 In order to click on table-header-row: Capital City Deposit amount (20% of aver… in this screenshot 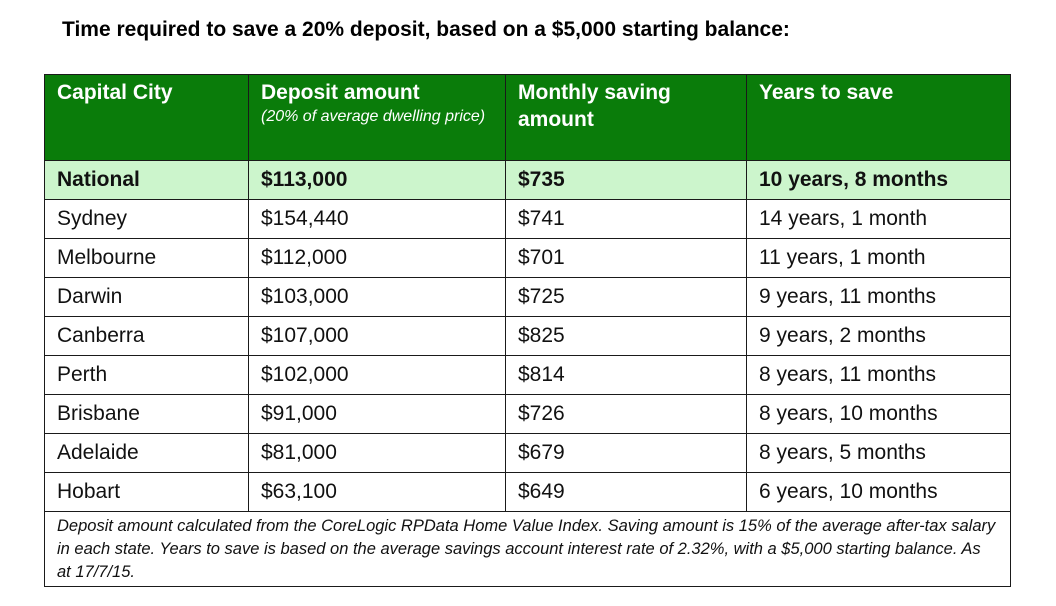, I will do `click(527, 117)`.